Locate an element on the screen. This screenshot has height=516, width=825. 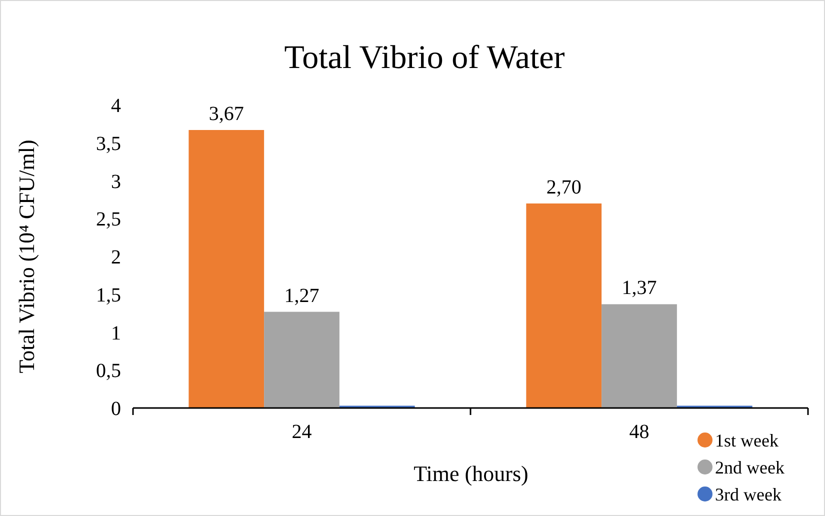
legend-label: 1st week is located at coordinates (746, 440).